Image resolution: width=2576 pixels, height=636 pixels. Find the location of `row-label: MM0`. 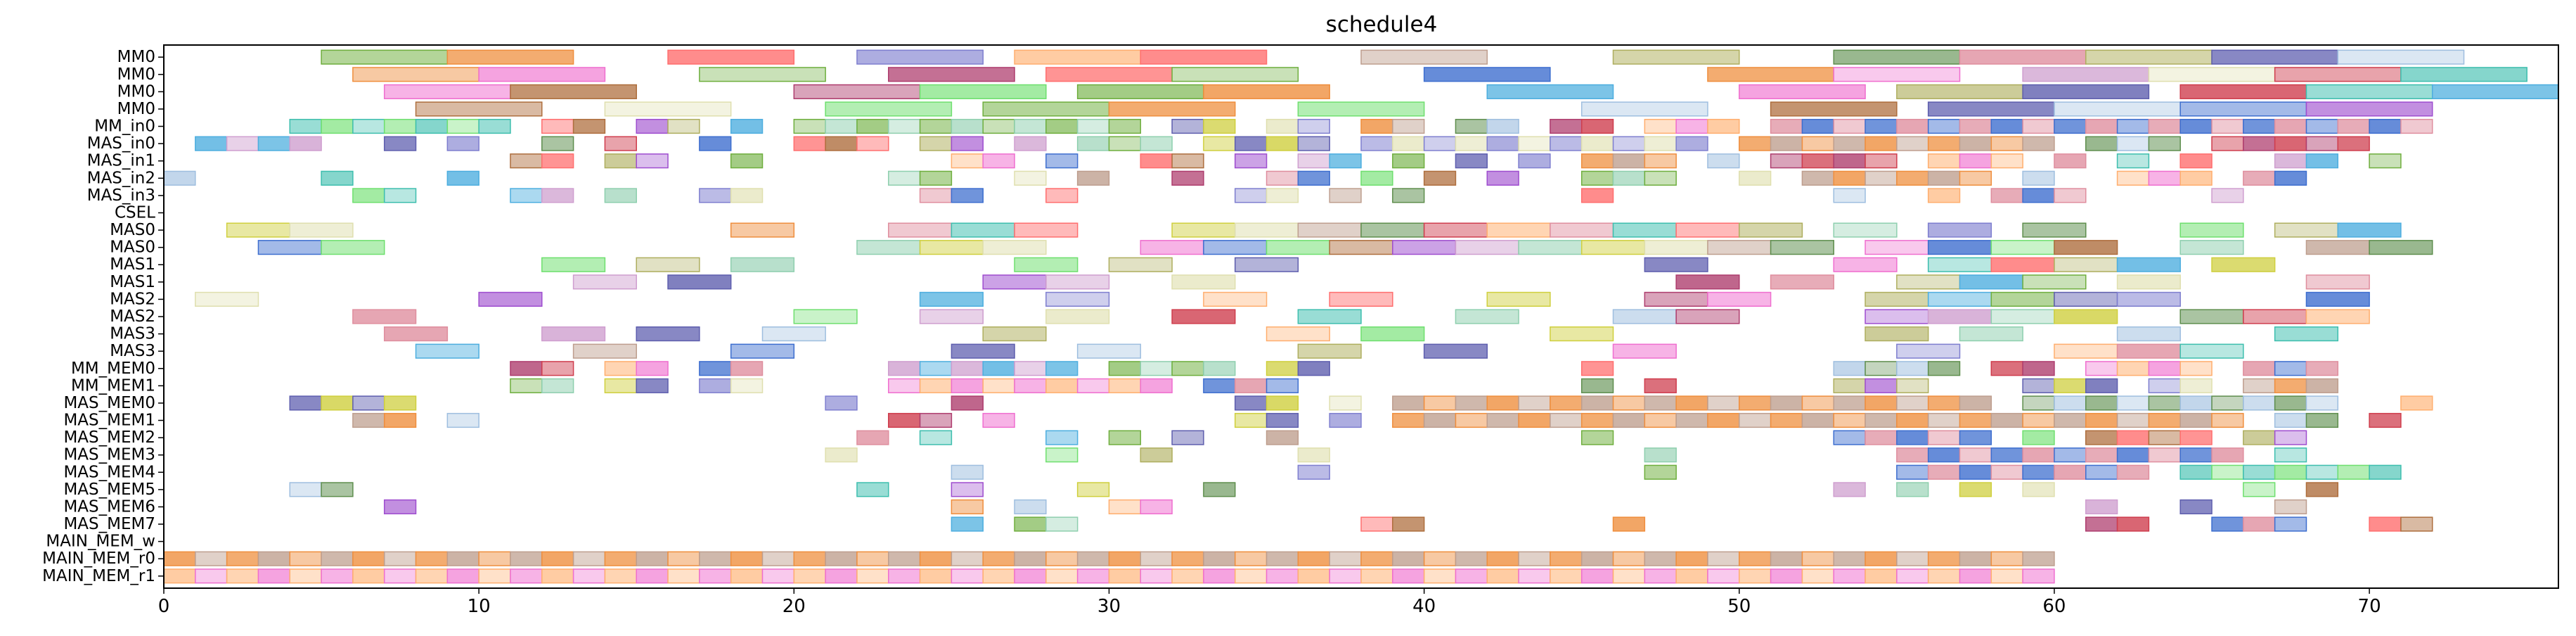

row-label: MM0 is located at coordinates (136, 74).